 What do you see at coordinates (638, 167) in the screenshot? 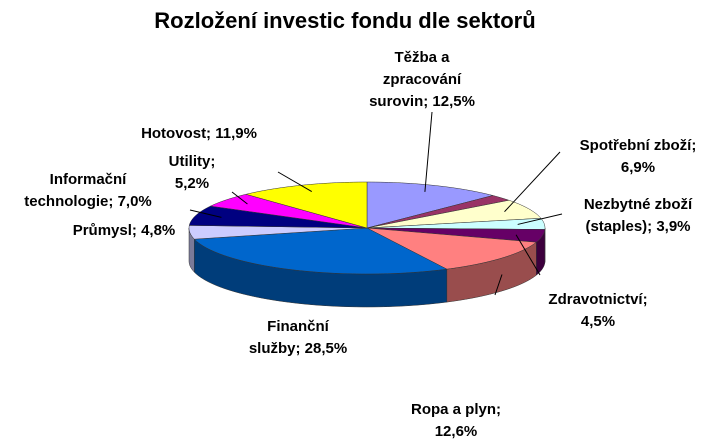
I see `data-label: 6,9%` at bounding box center [638, 167].